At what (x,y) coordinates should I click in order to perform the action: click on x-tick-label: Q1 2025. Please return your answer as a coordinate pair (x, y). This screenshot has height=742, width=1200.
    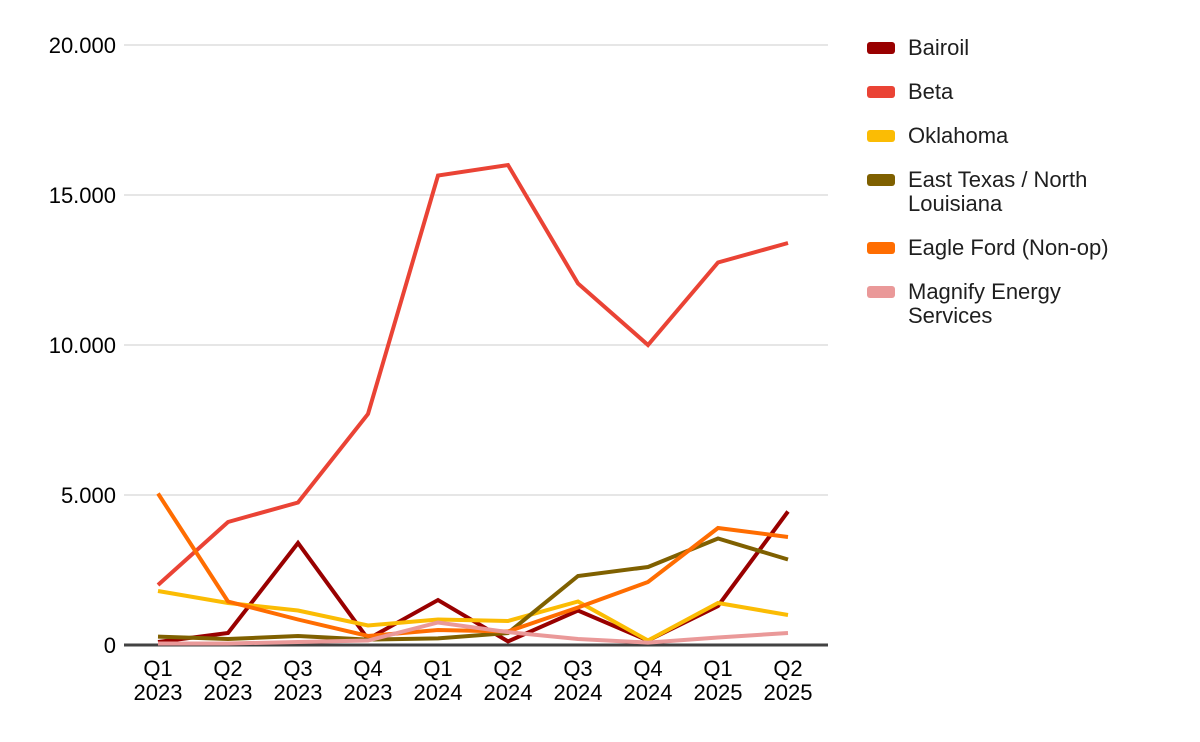
    Looking at the image, I should click on (718, 680).